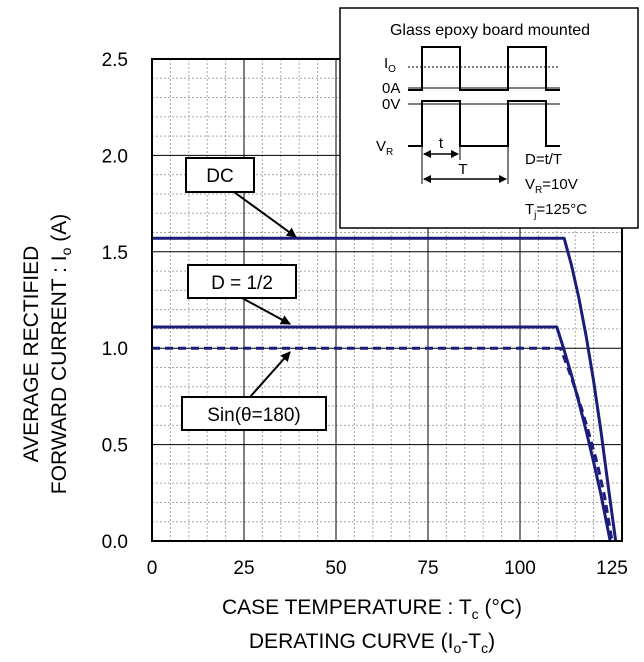  I want to click on callout-sin-arrow, so click(270, 374).